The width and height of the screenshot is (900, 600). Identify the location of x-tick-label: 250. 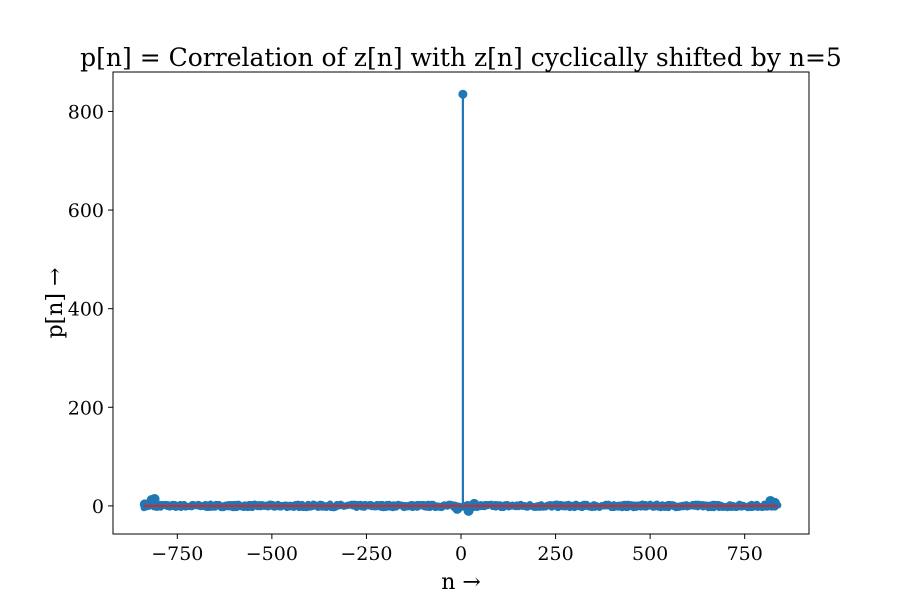
(555, 554).